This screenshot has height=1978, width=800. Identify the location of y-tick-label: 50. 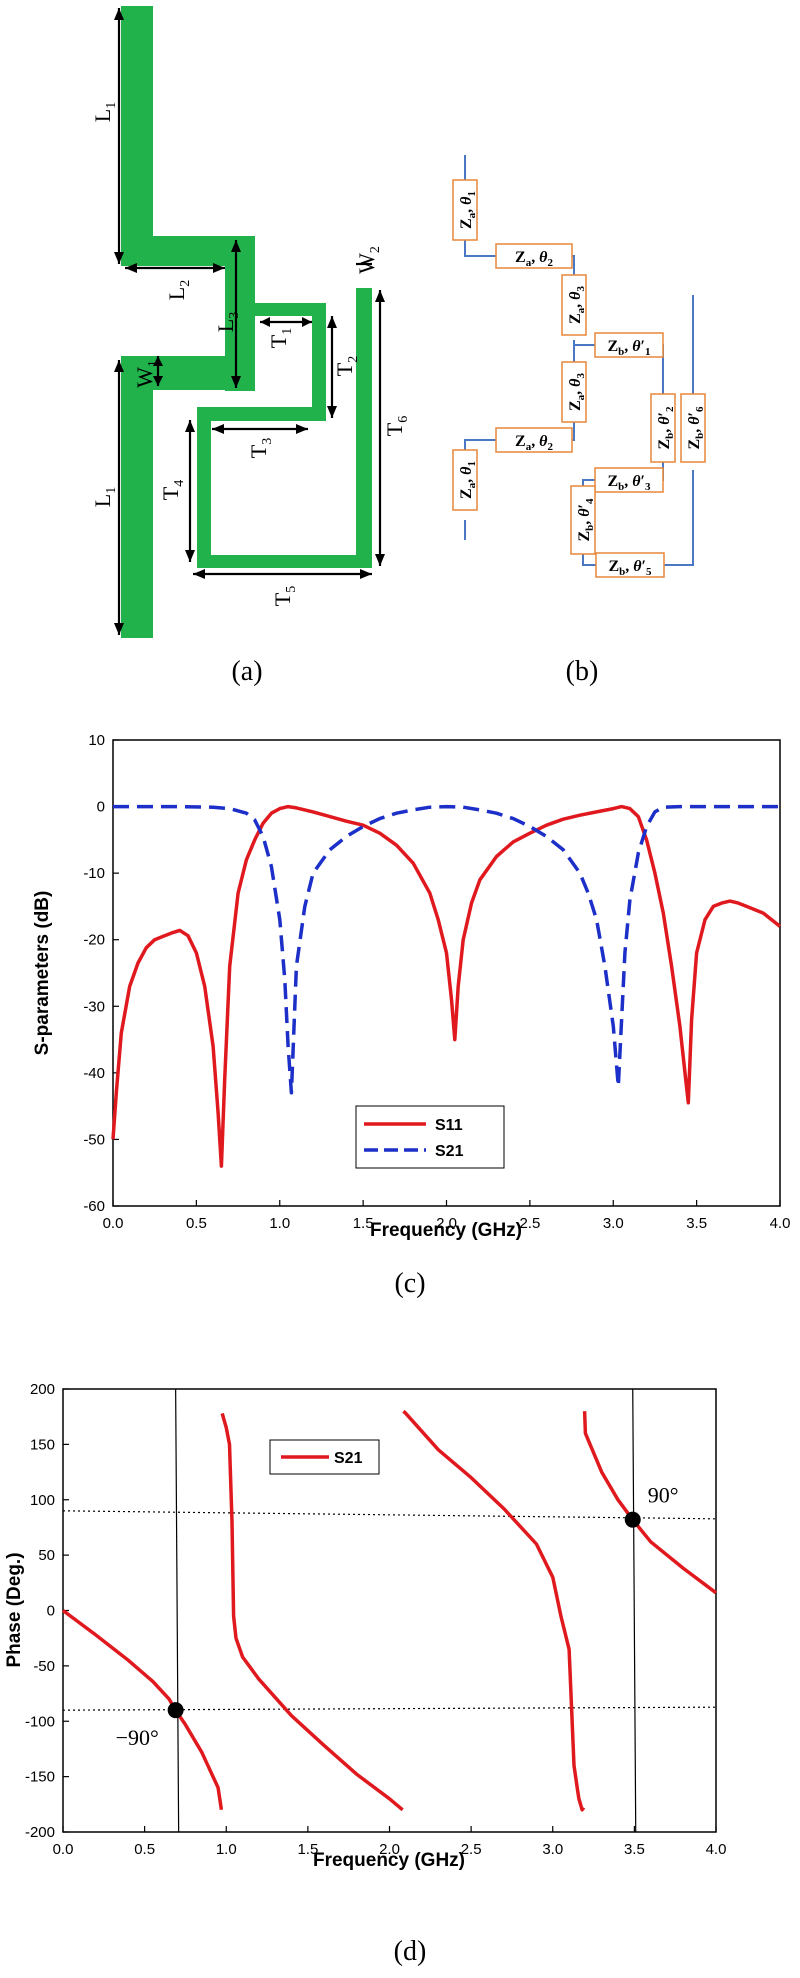
(46, 1555).